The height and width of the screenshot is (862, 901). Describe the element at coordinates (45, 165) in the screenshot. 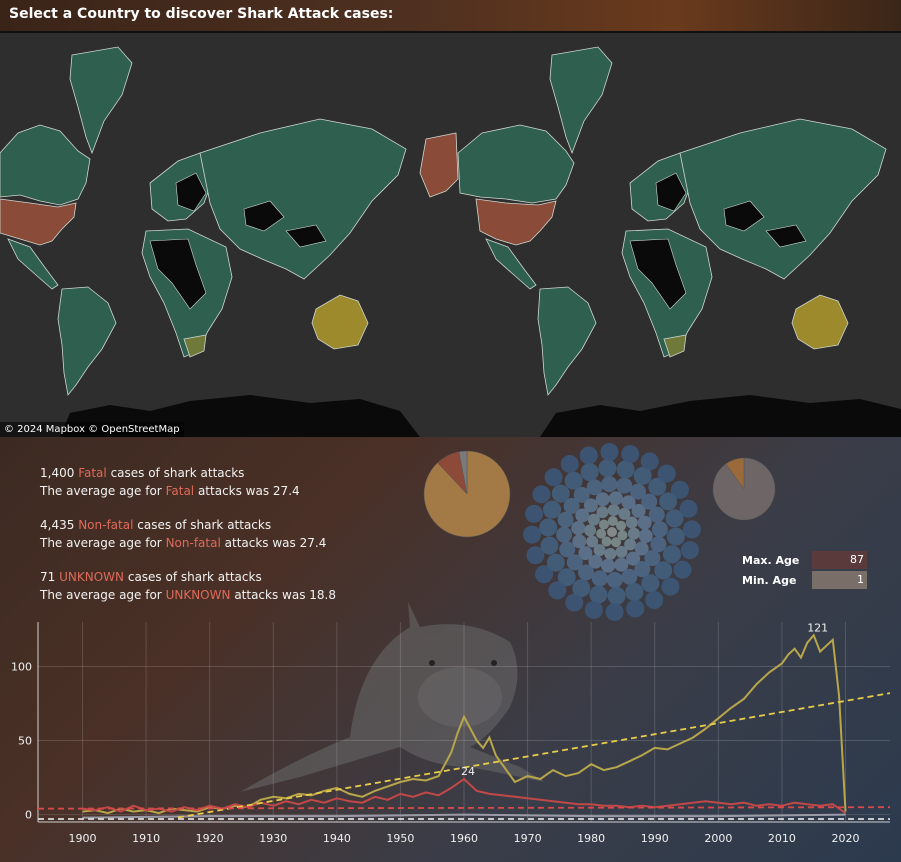

I see `country-canada` at that location.